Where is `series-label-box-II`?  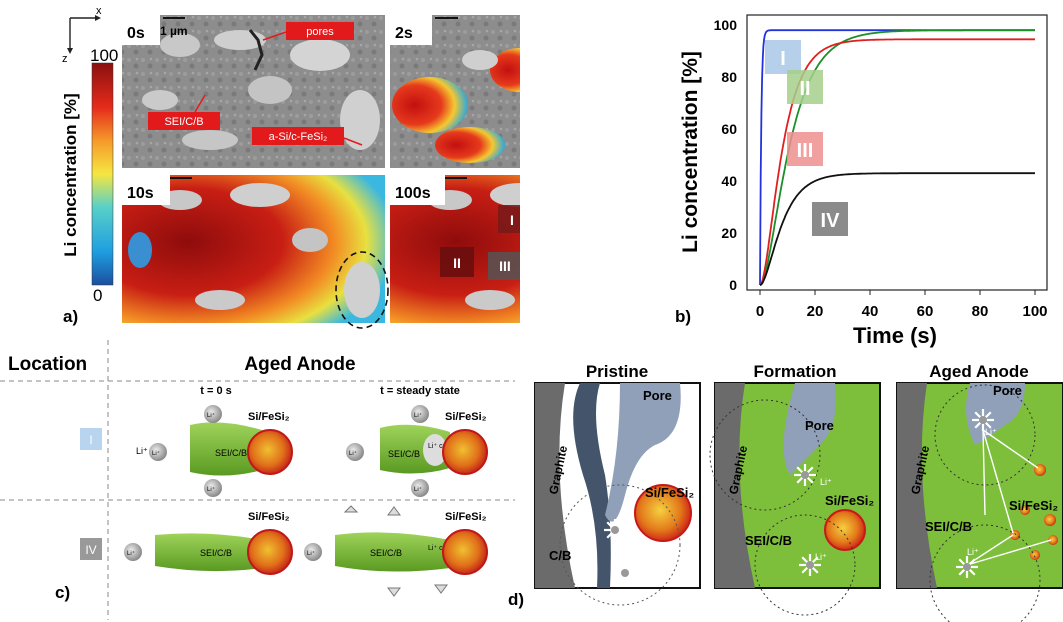
series-label-box-II is located at coordinates (805, 87).